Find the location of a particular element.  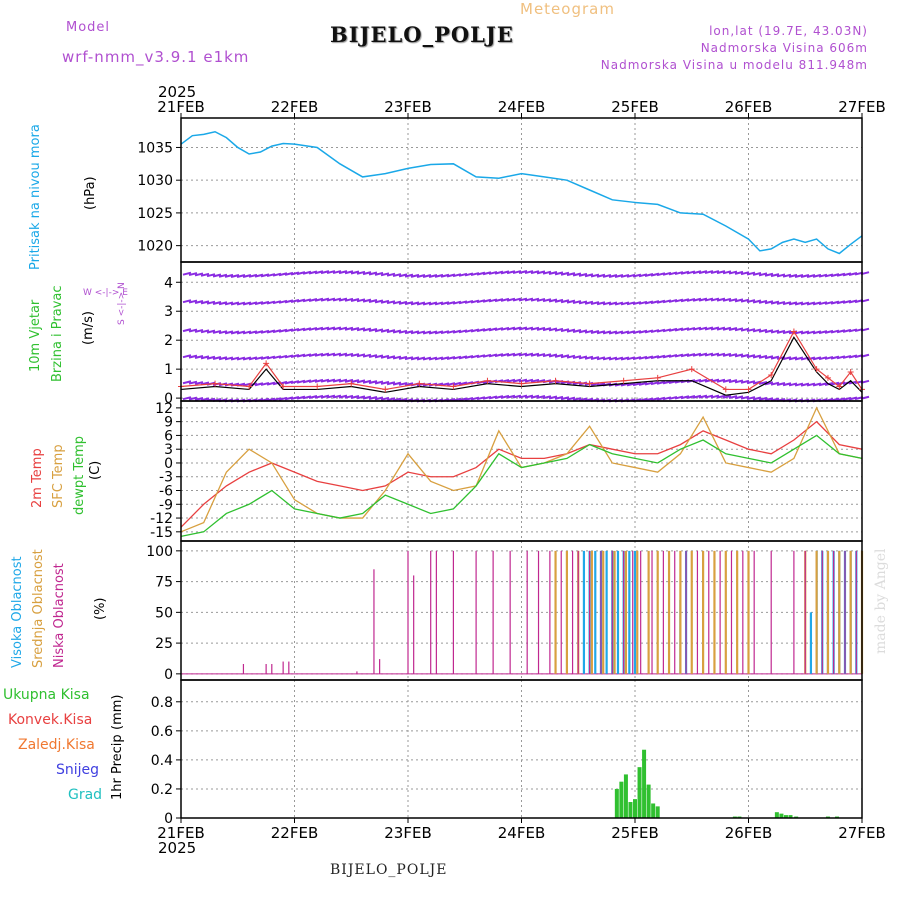

cloud-ylabel-3: Niska Oblacnost is located at coordinates (59, 615).